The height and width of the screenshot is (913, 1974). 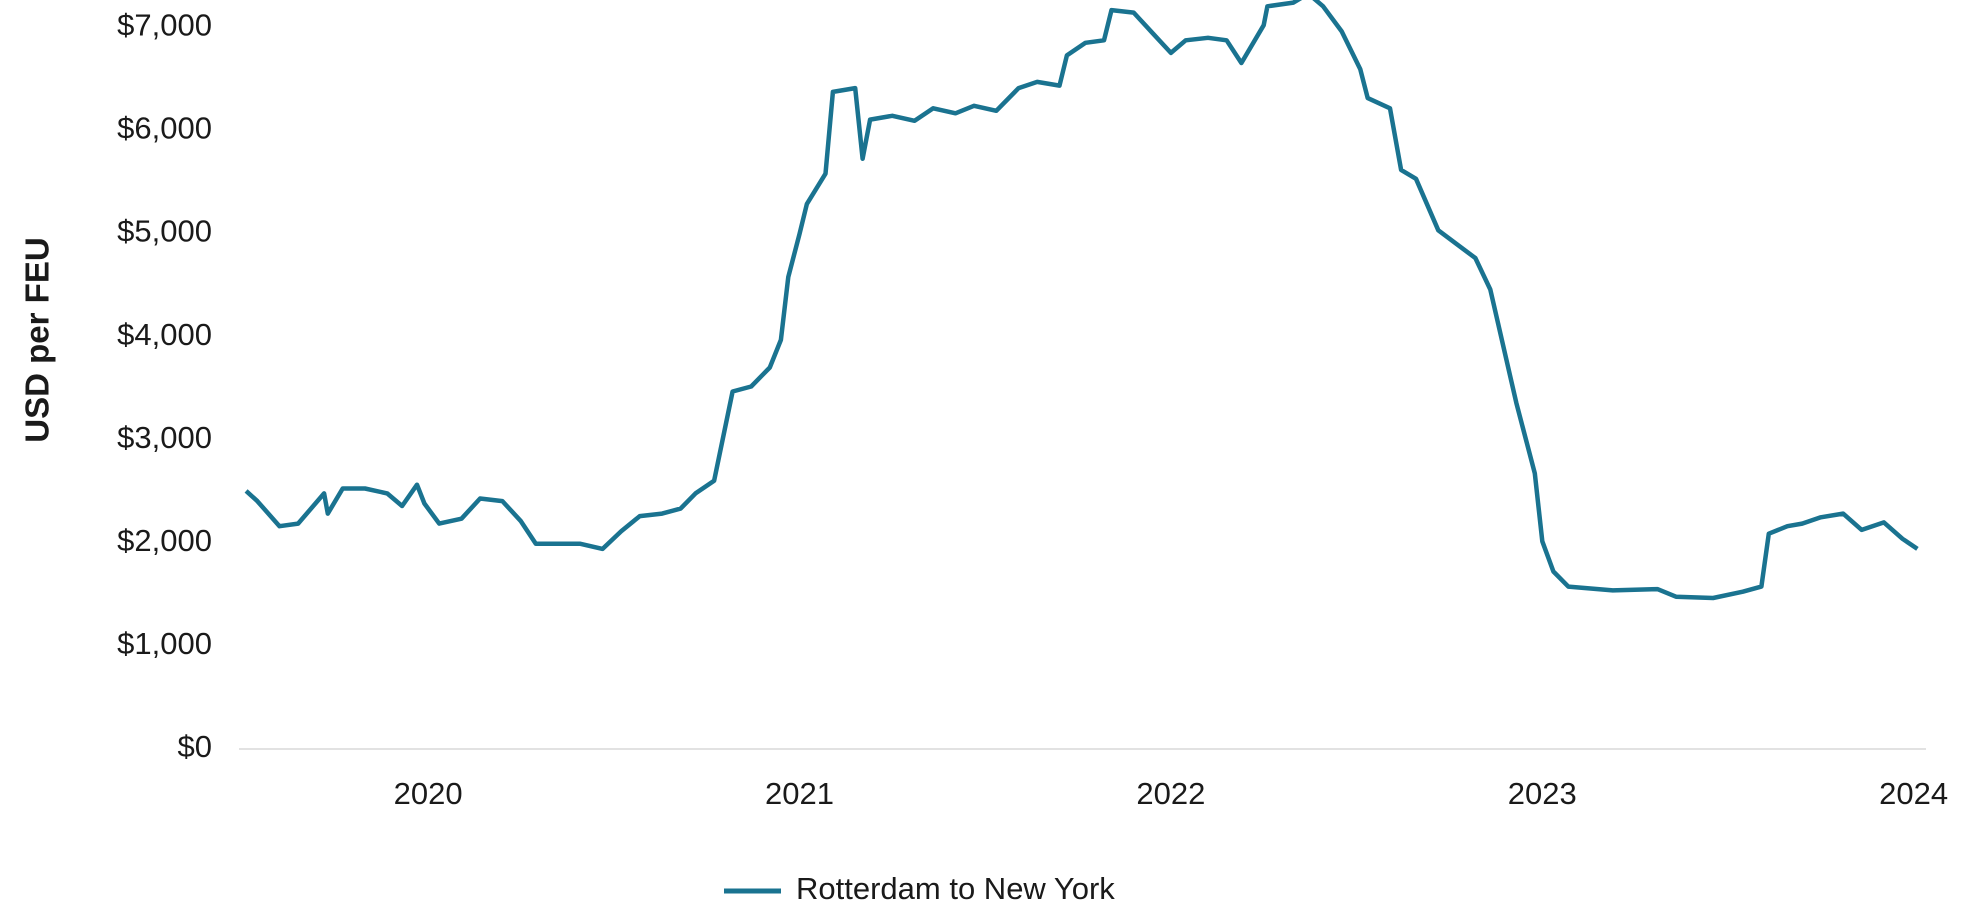 I want to click on x-tick-label: 2024, so click(x=1913, y=793).